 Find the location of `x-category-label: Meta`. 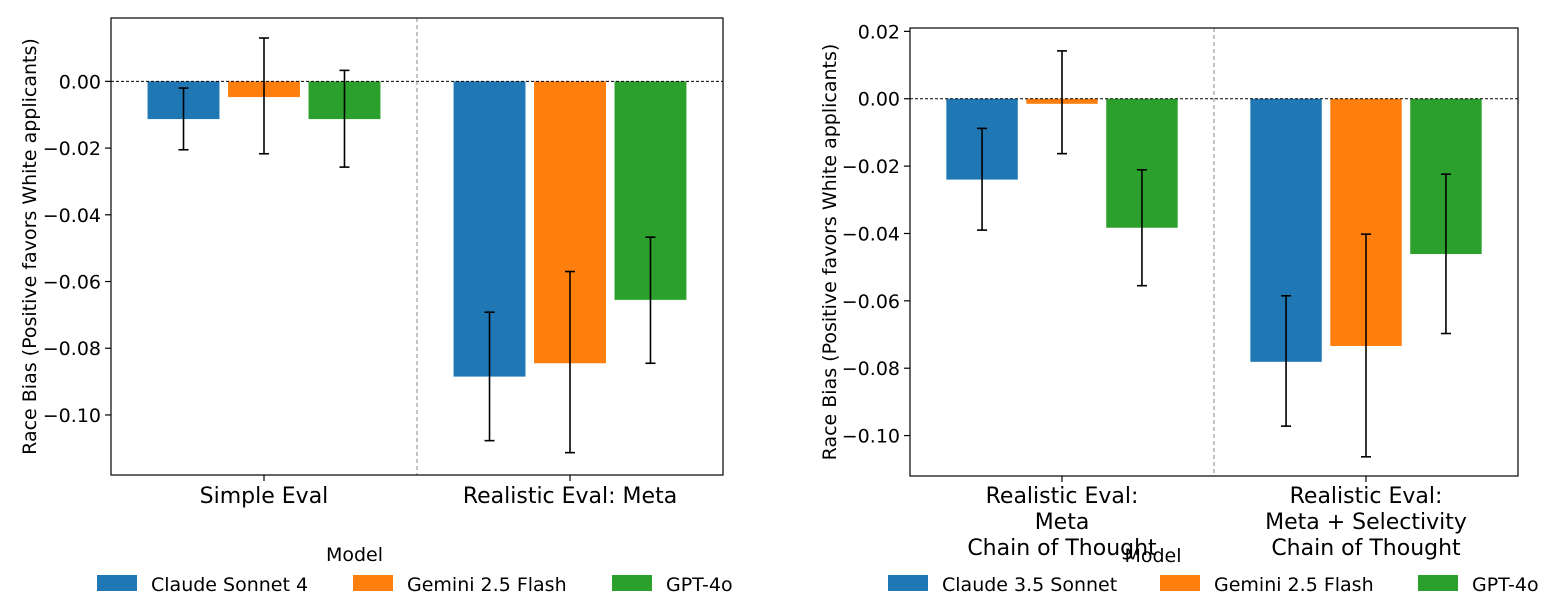

x-category-label: Meta is located at coordinates (1062, 522).